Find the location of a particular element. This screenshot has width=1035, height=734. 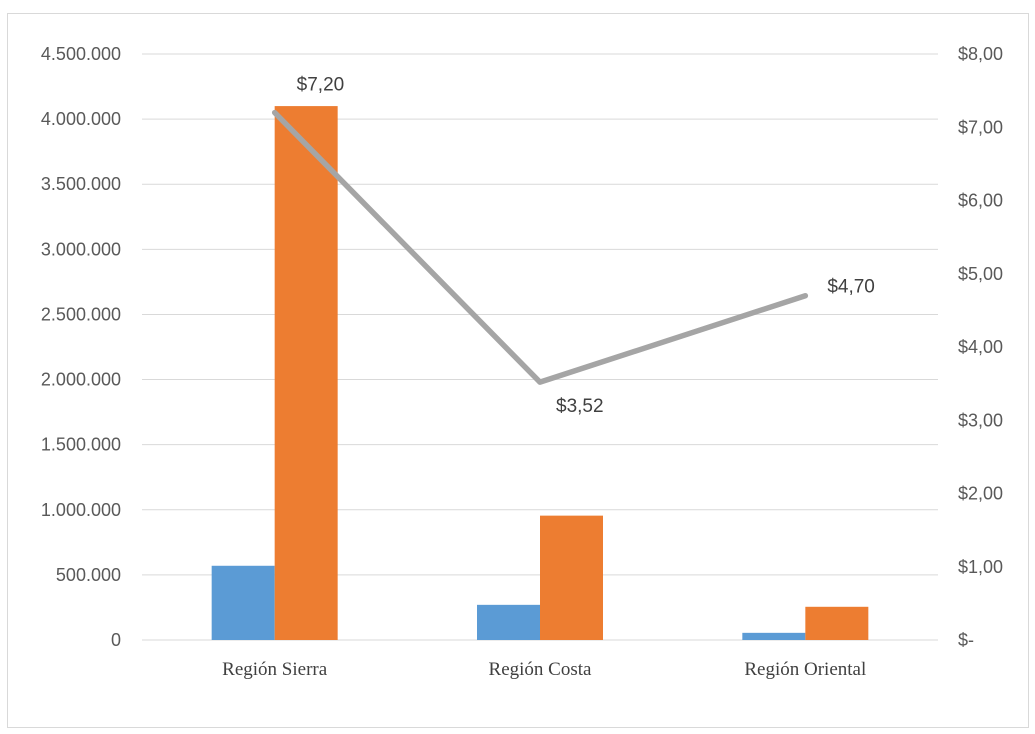

left-tick-label: 1.000.000 is located at coordinates (81, 510).